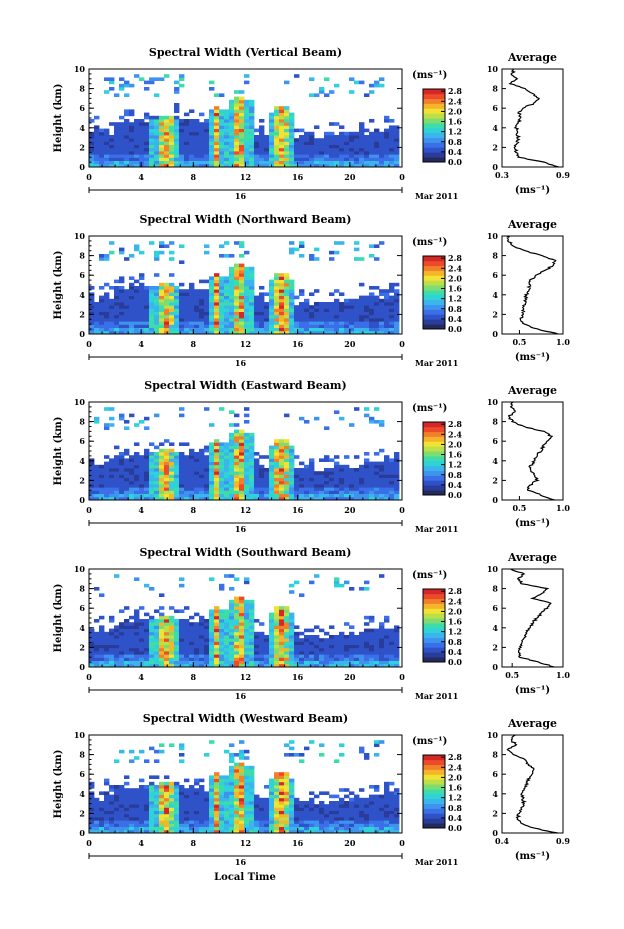  What do you see at coordinates (434, 425) in the screenshot?
I see `colorbar-swatch` at bounding box center [434, 425].